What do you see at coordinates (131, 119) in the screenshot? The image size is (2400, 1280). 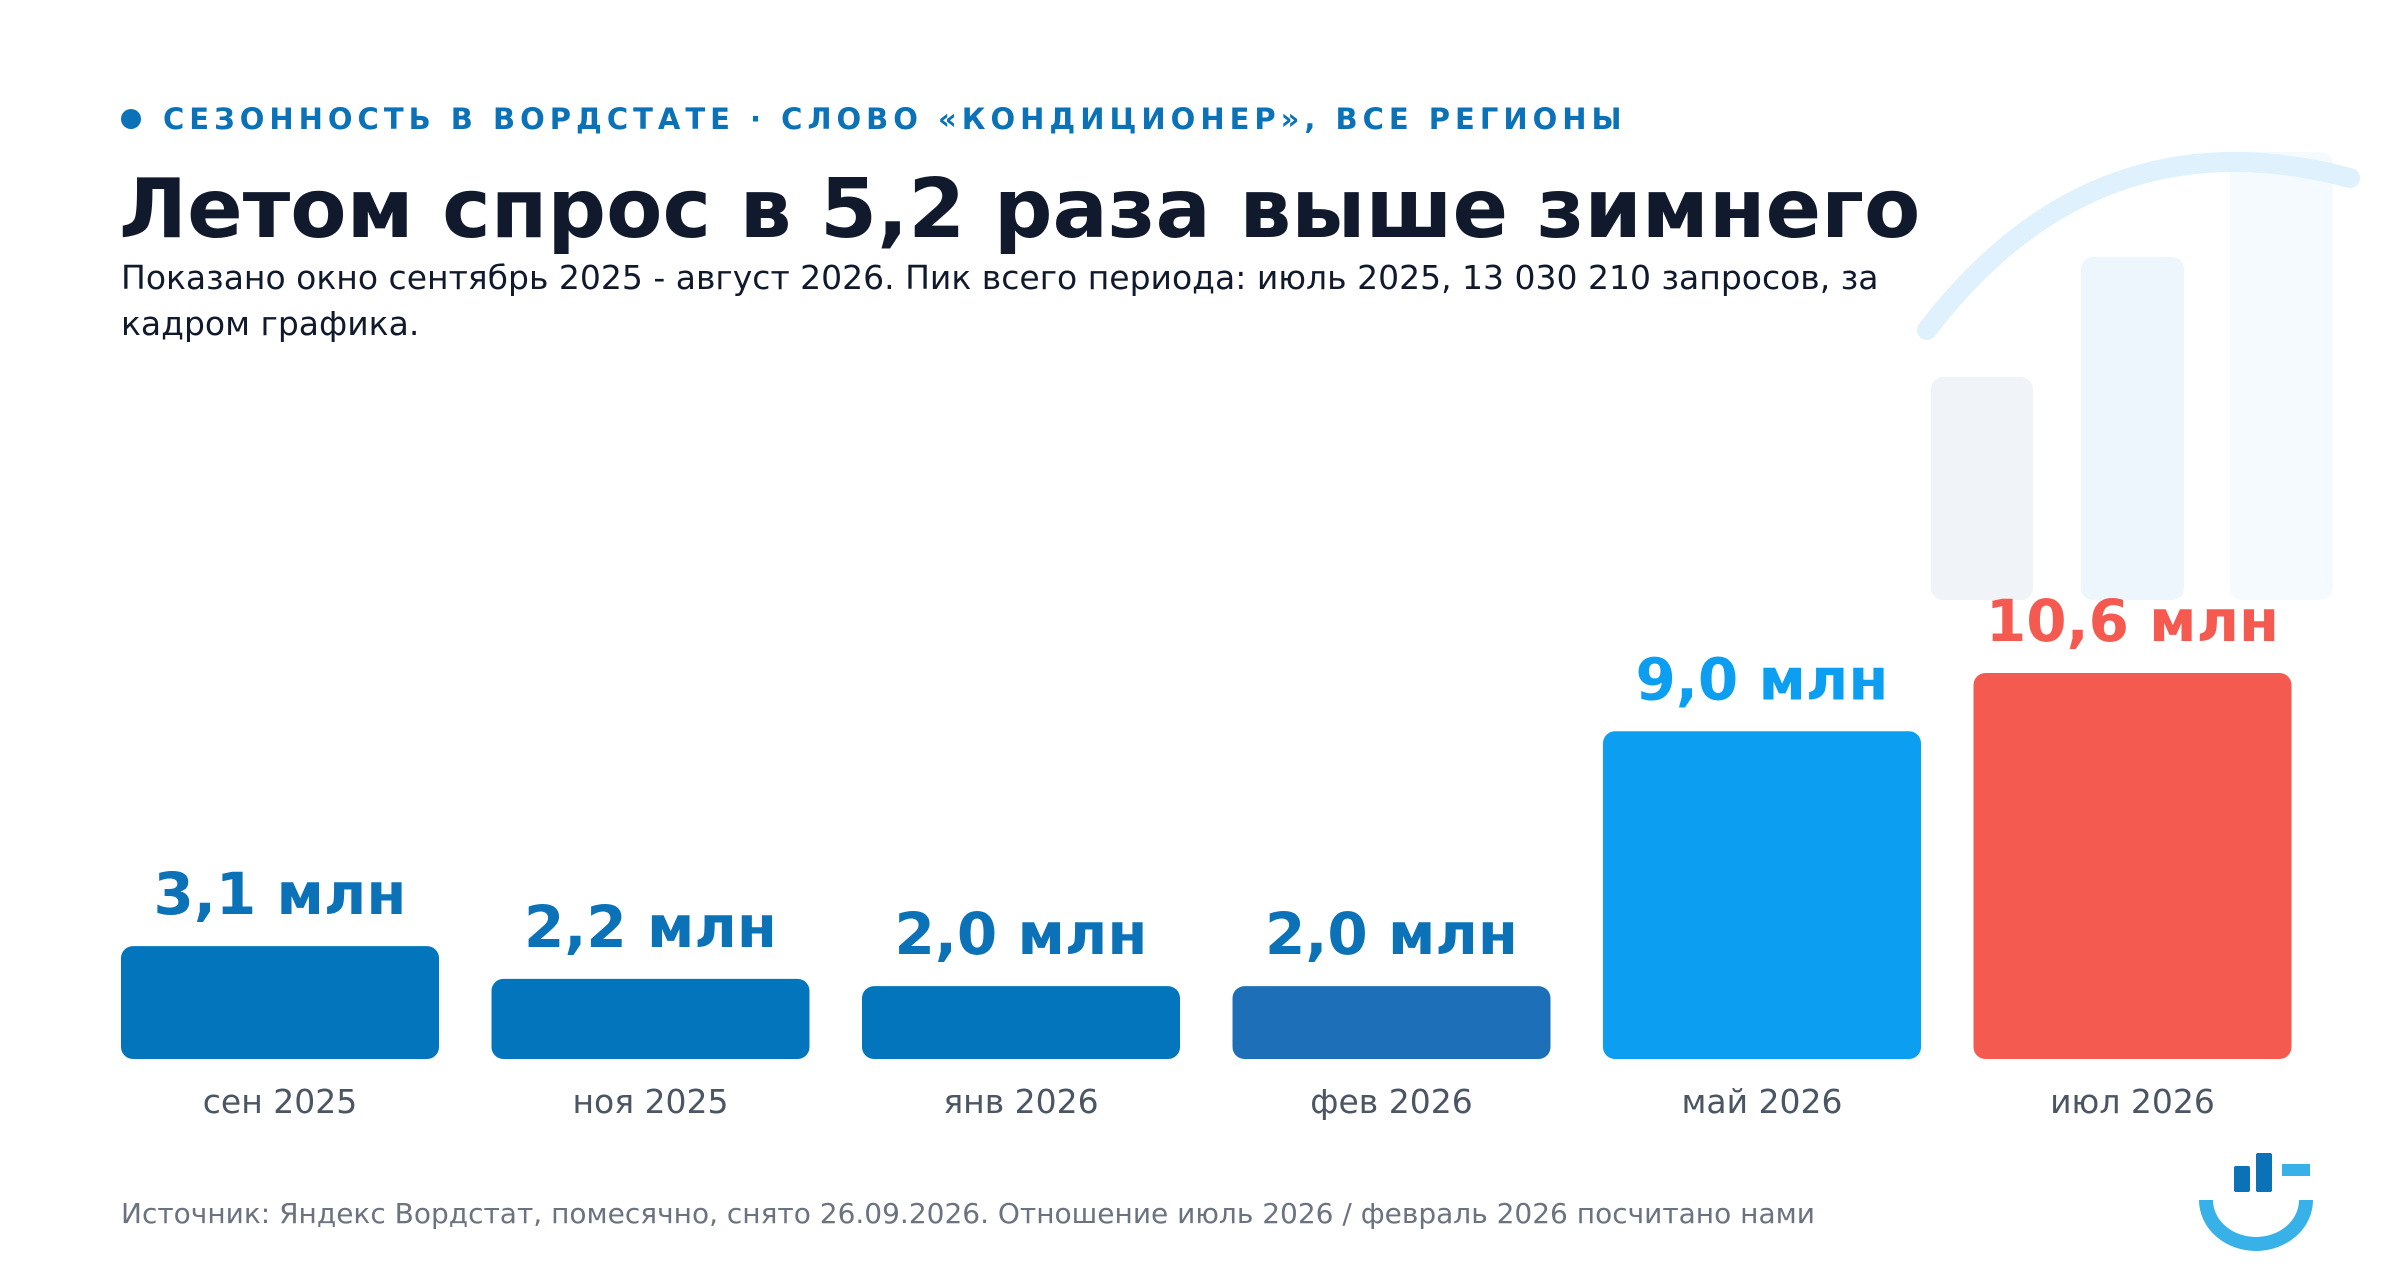 I see `kicker-dot-icon` at bounding box center [131, 119].